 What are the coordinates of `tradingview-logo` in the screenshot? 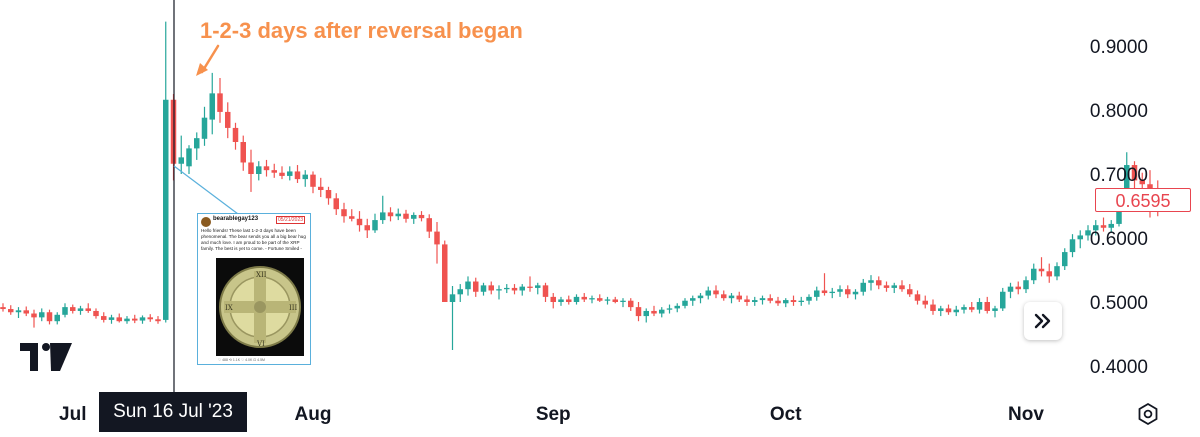 It's located at (46, 357).